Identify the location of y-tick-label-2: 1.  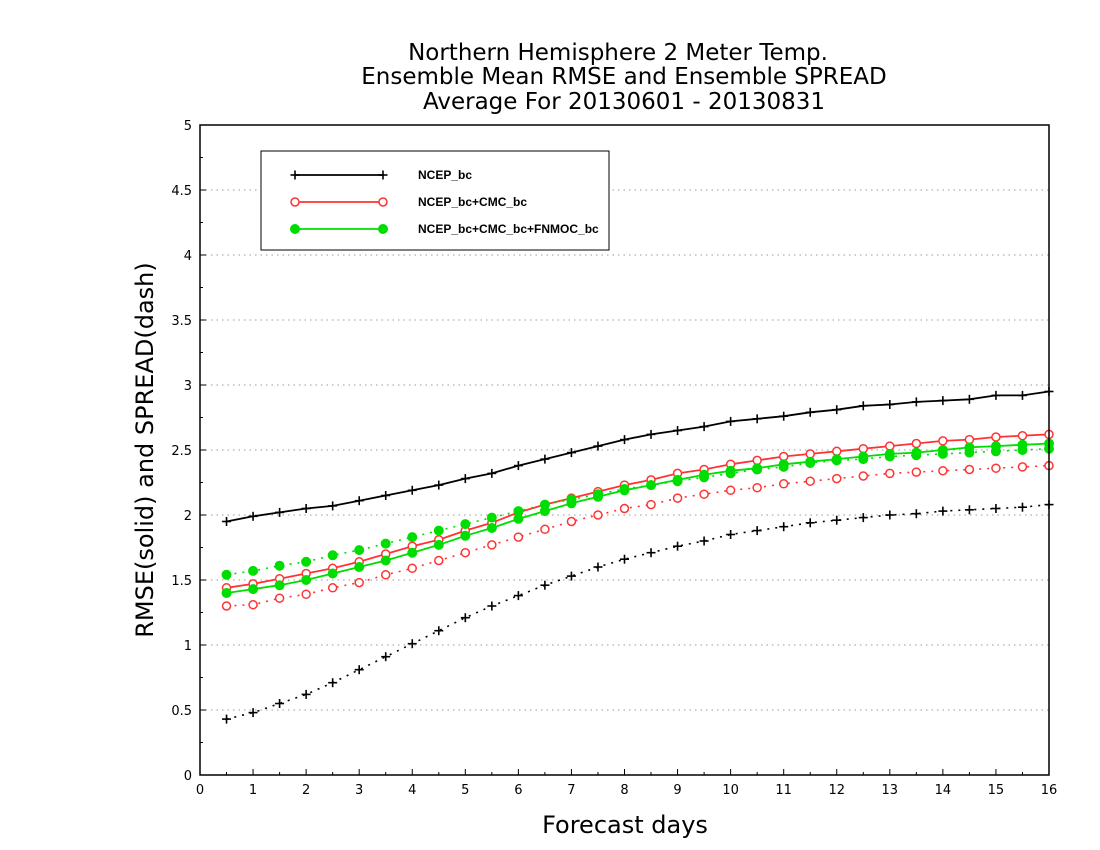
(188, 646).